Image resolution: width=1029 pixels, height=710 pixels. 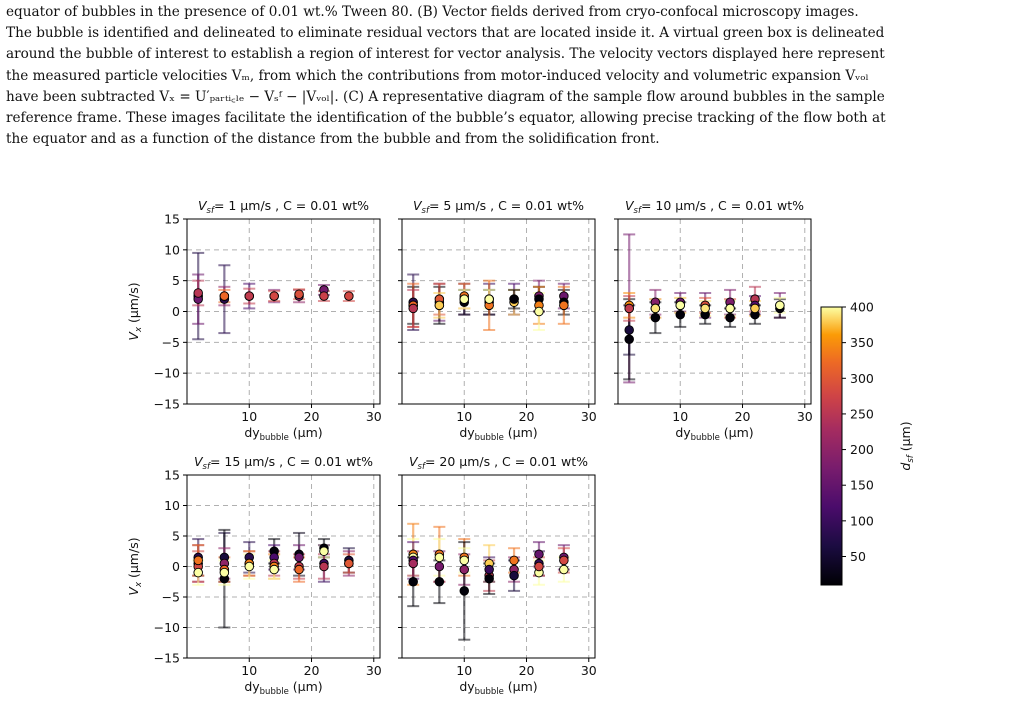 What do you see at coordinates (283, 207) in the screenshot?
I see `subplot-title: Vsf= 1 μm/s , C = 0.01 wt%` at bounding box center [283, 207].